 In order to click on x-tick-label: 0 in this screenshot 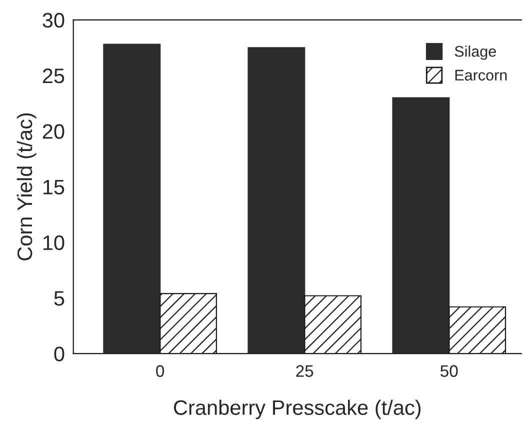, I will do `click(160, 371)`.